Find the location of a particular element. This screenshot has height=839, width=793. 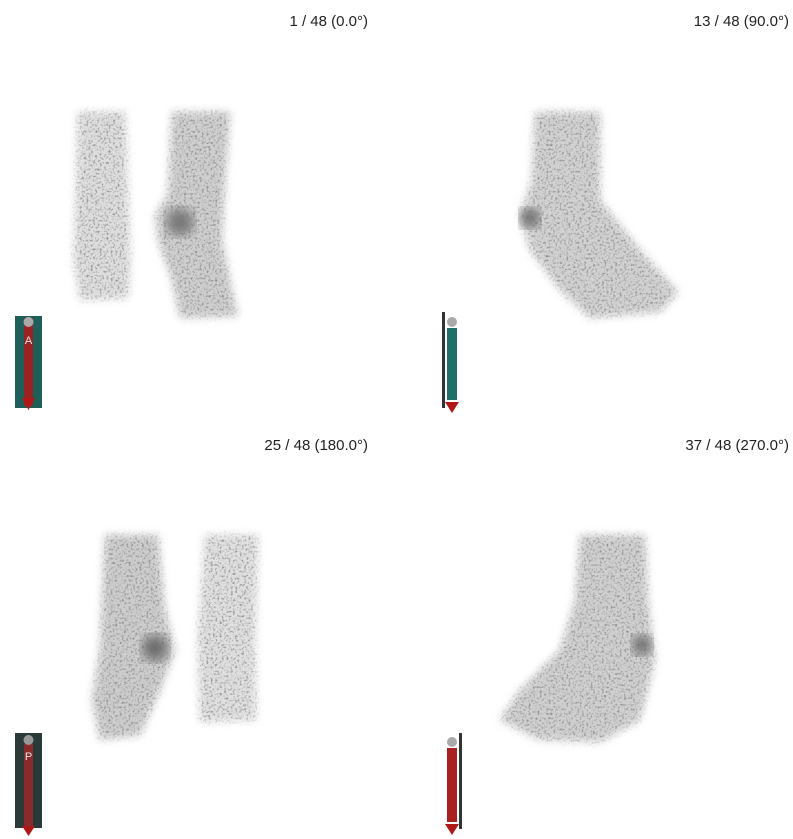

projection-label: 37 / 48 (270.0°) is located at coordinates (737, 445).